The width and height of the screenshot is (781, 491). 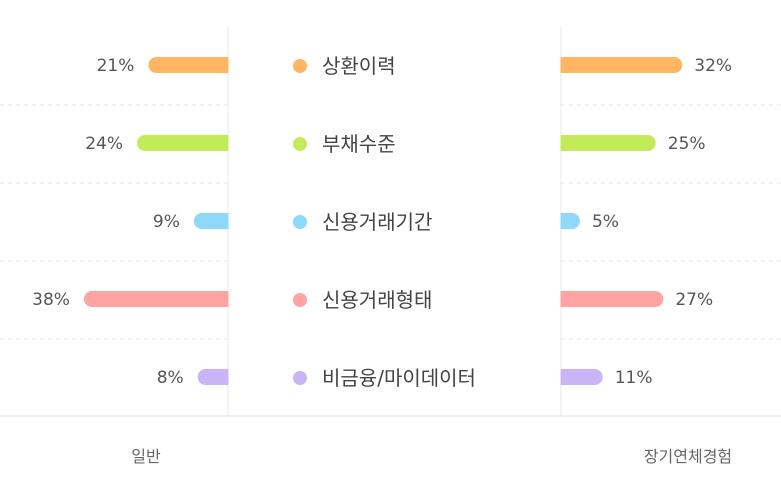 I want to click on data-label-left: 24%, so click(x=104, y=144).